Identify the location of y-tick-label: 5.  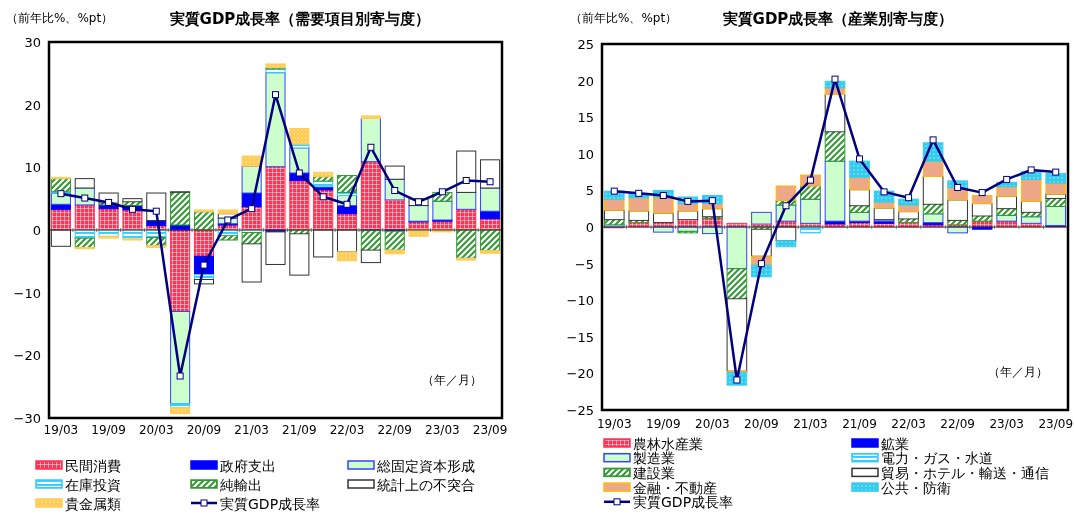
(589, 191).